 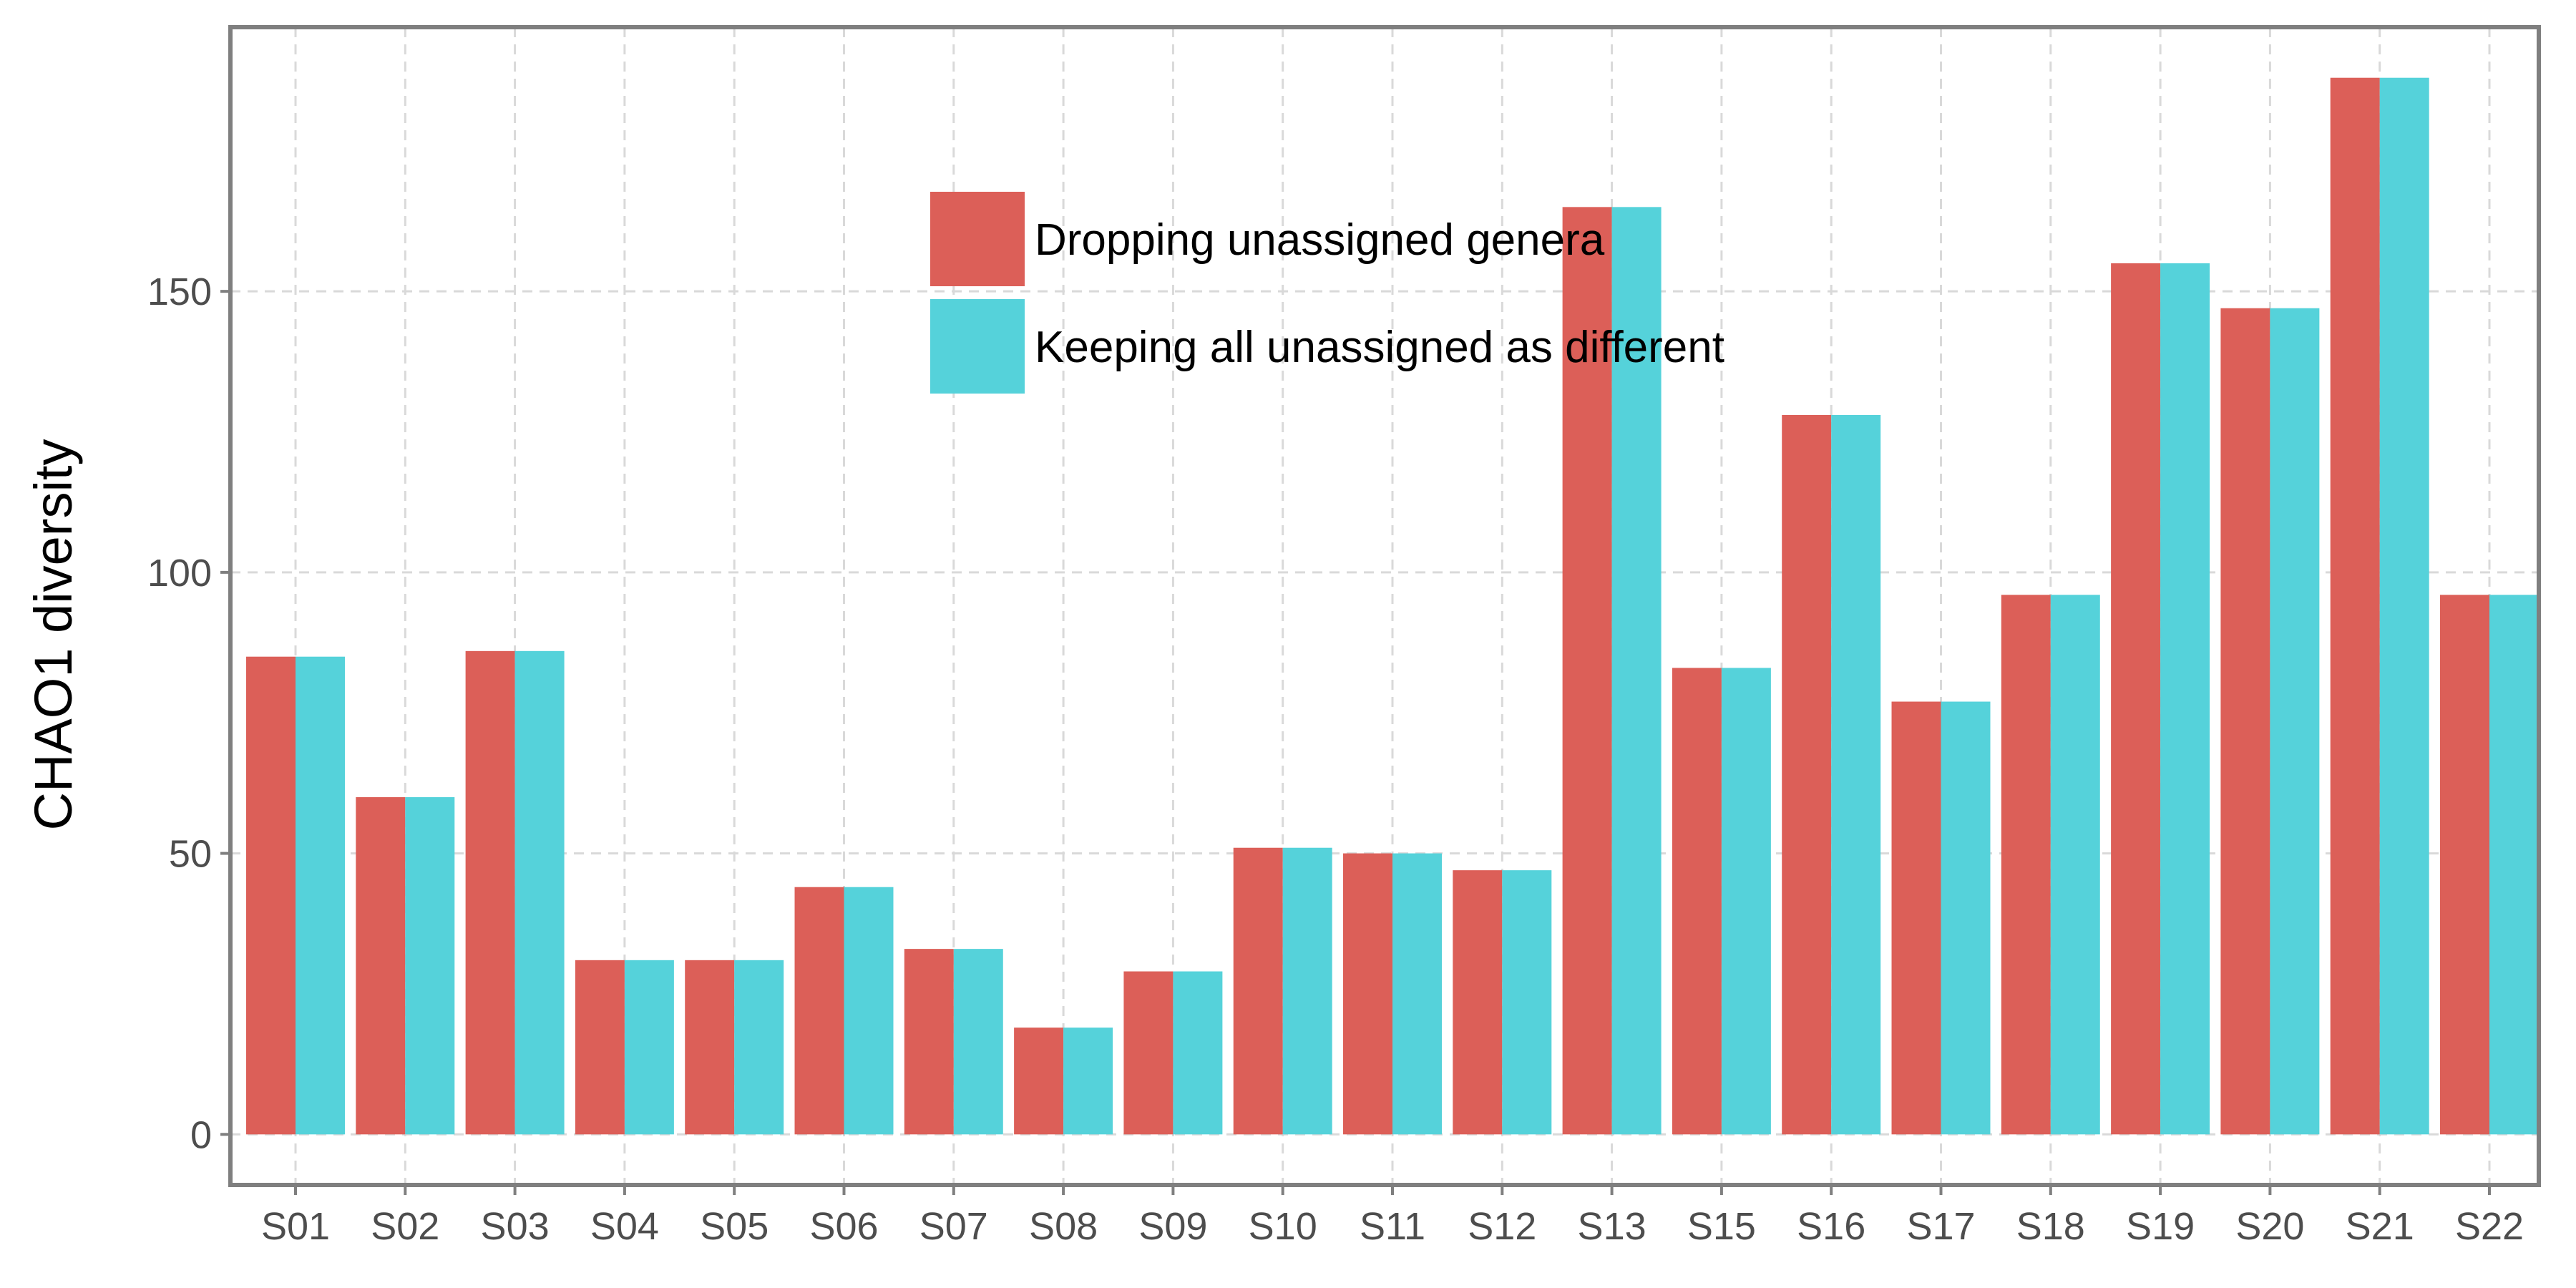 What do you see at coordinates (2050, 1226) in the screenshot?
I see `x-tick-label: S18` at bounding box center [2050, 1226].